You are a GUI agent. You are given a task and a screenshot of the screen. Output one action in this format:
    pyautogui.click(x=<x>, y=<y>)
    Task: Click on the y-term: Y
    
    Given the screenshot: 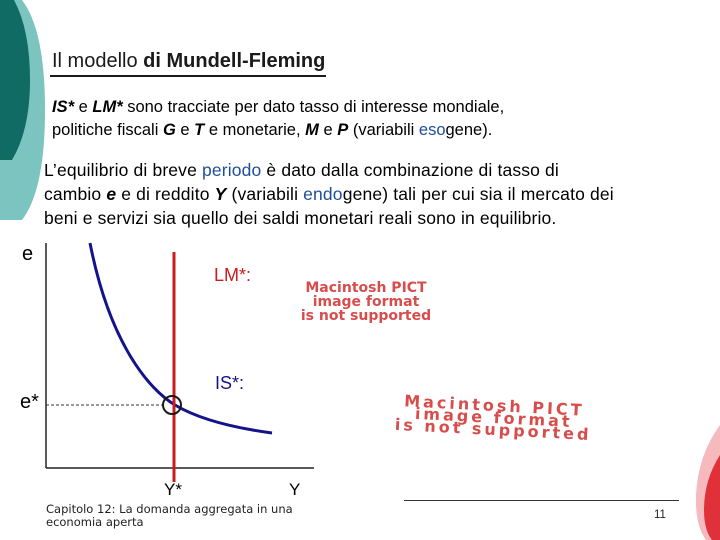 What is the action you would take?
    pyautogui.click(x=220, y=194)
    